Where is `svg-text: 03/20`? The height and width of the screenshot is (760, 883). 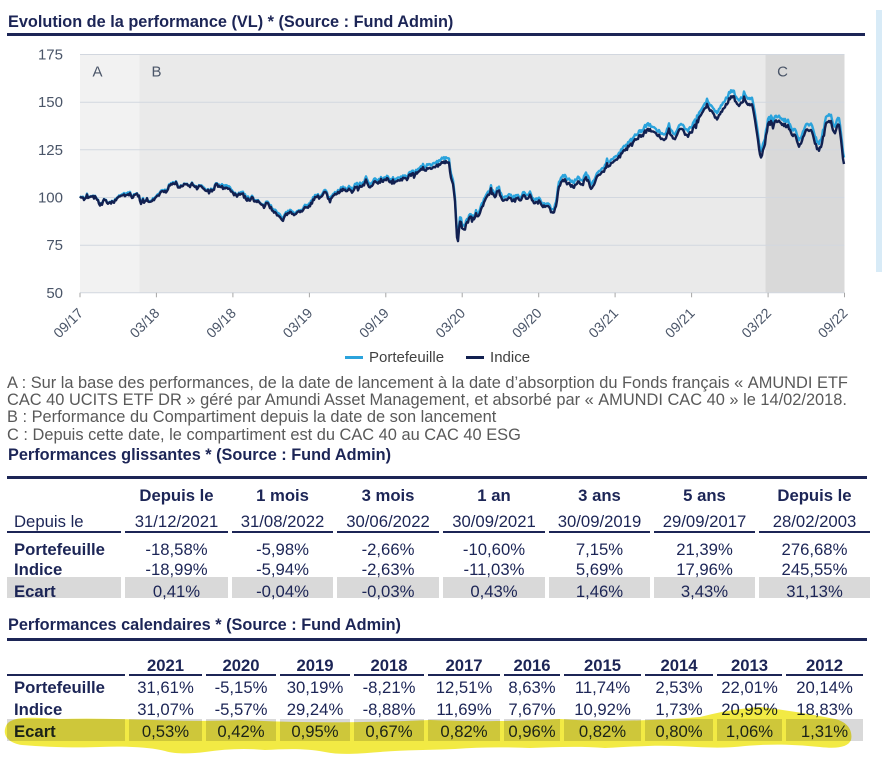
svg-text: 03/20 is located at coordinates (450, 323).